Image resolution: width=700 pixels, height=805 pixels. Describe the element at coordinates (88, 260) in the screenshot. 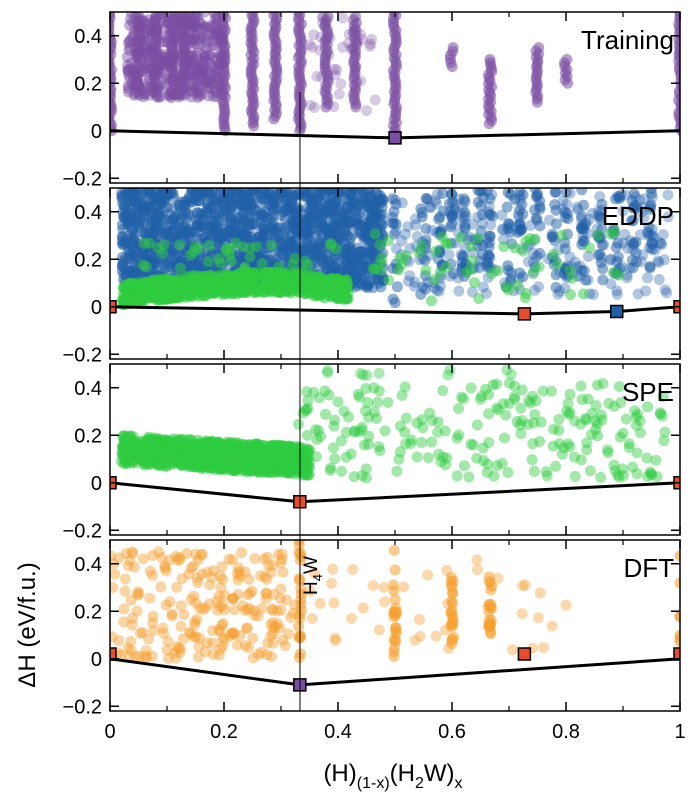

I see `y-tick-label: 0.2` at that location.